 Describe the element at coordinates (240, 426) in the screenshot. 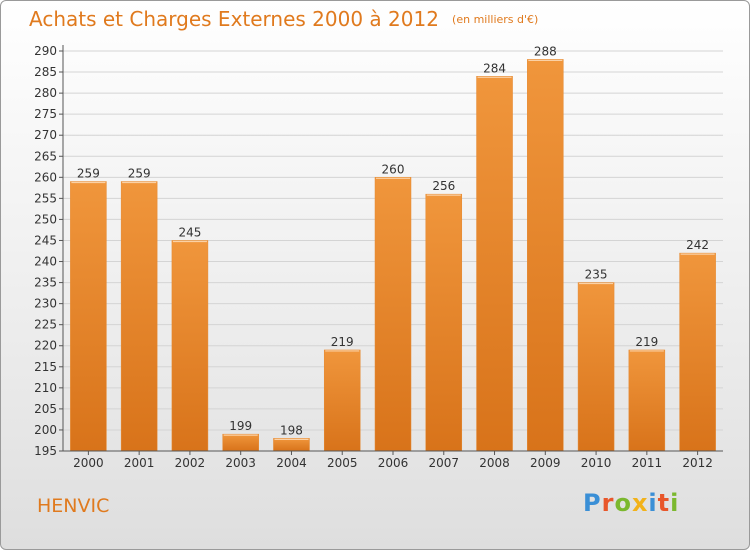

I see `bar-value-label: 199` at that location.